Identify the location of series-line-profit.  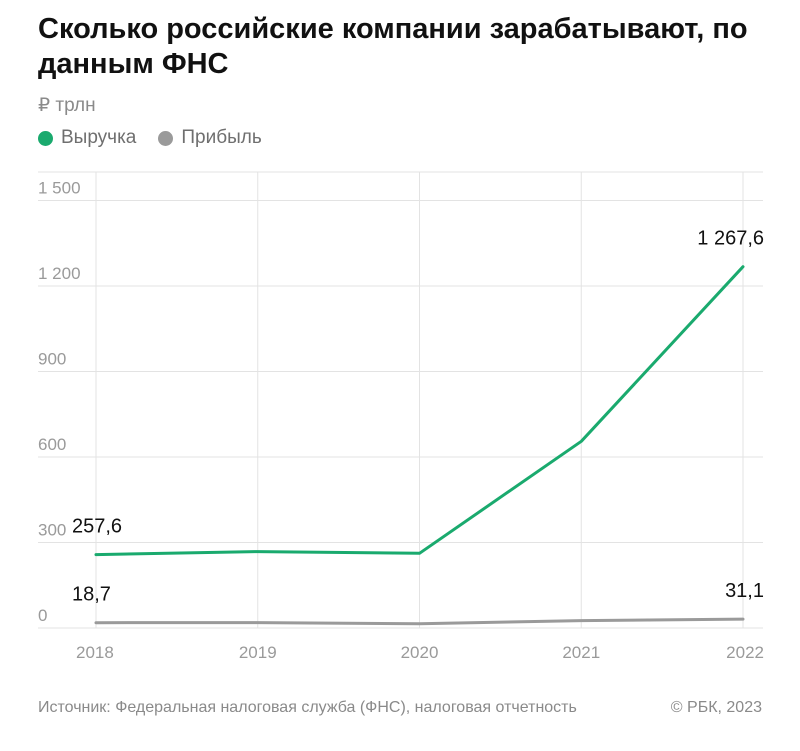
(419, 621).